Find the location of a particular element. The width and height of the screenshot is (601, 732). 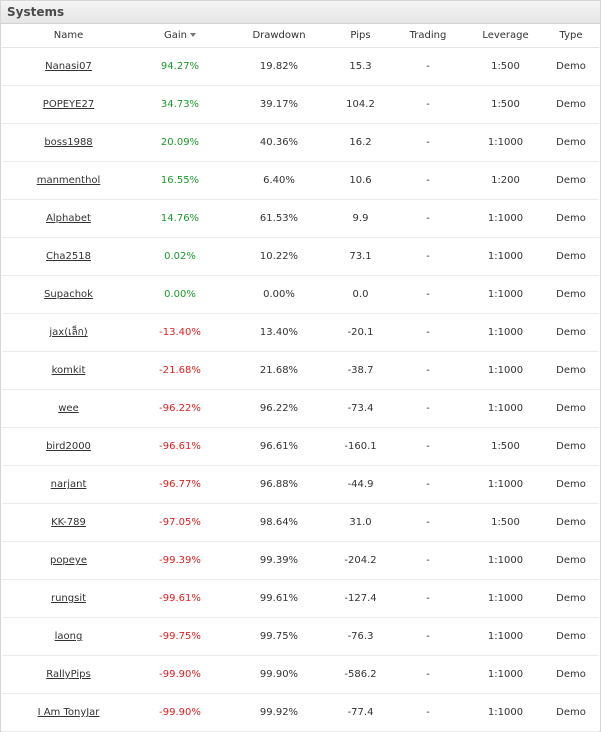

name-column-cell: narjant is located at coordinates (68, 484).